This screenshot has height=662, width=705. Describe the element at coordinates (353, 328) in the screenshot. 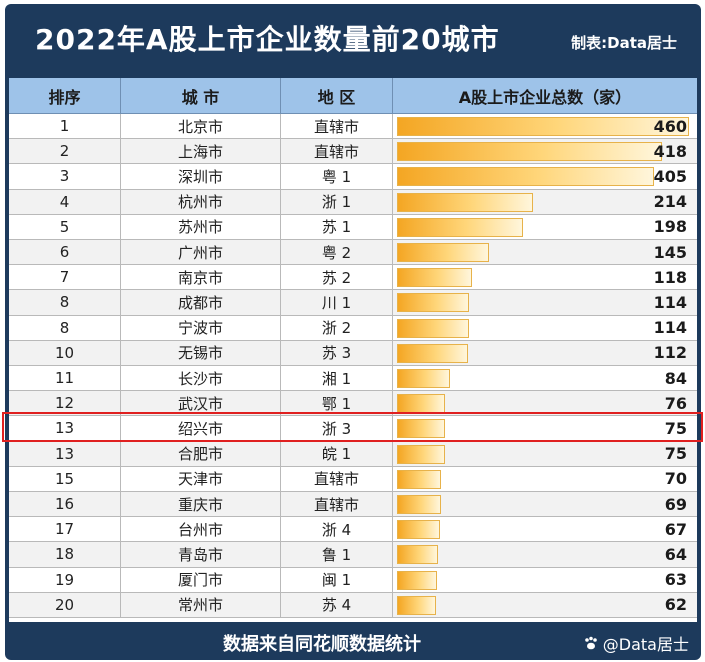

I see `table-row: 8 宁波市浙 2 114` at that location.